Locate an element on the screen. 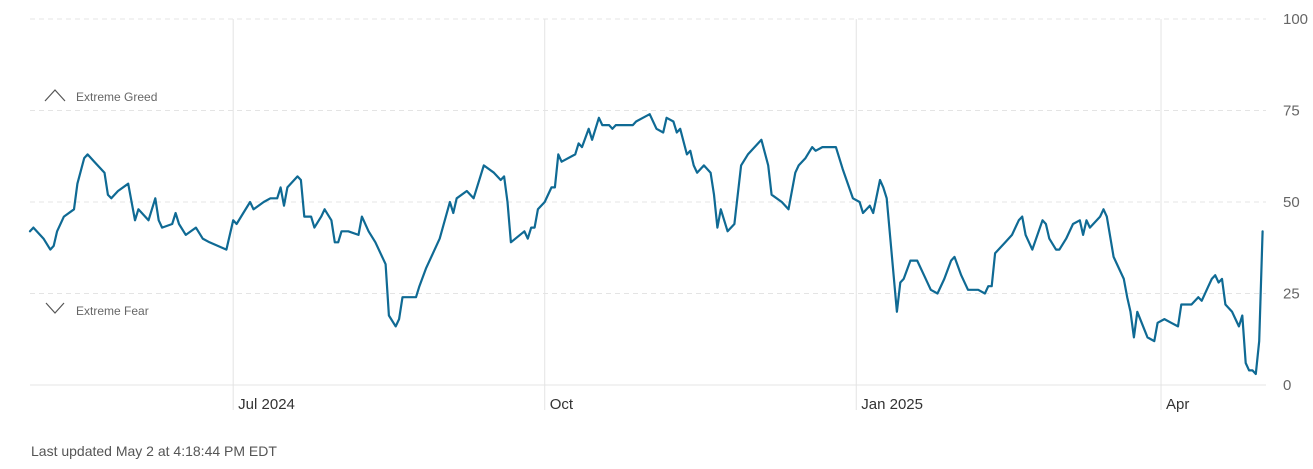 The image size is (1313, 469). extreme-greed-zone: Extreme Greed is located at coordinates (100, 96).